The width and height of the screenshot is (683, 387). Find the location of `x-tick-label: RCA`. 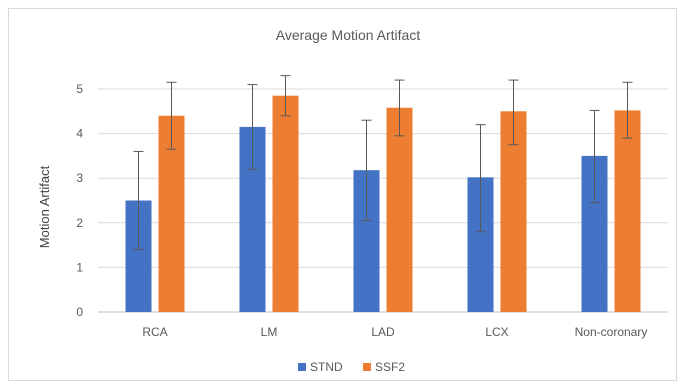

x-tick-label: RCA is located at coordinates (154, 332).